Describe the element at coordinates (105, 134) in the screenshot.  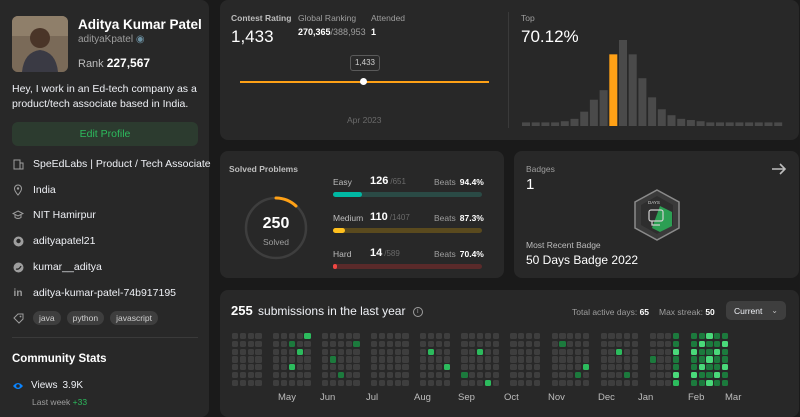
I see `edit-profile-button: Edit Profile` at that location.